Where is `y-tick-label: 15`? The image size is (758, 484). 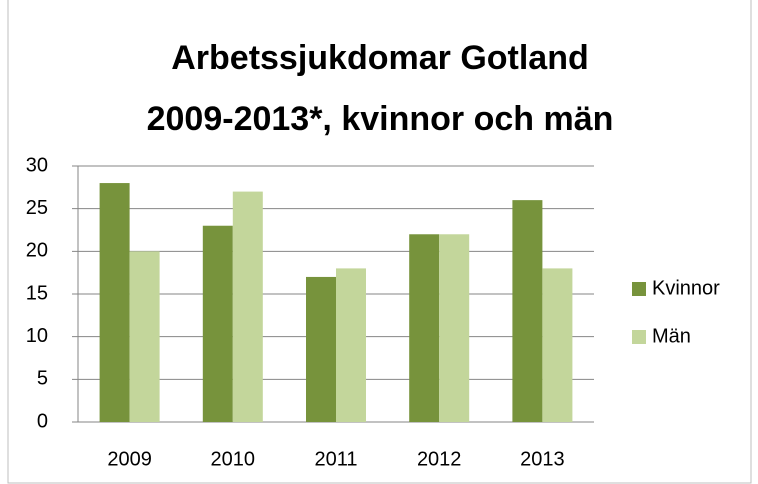
y-tick-label: 15 is located at coordinates (37, 293).